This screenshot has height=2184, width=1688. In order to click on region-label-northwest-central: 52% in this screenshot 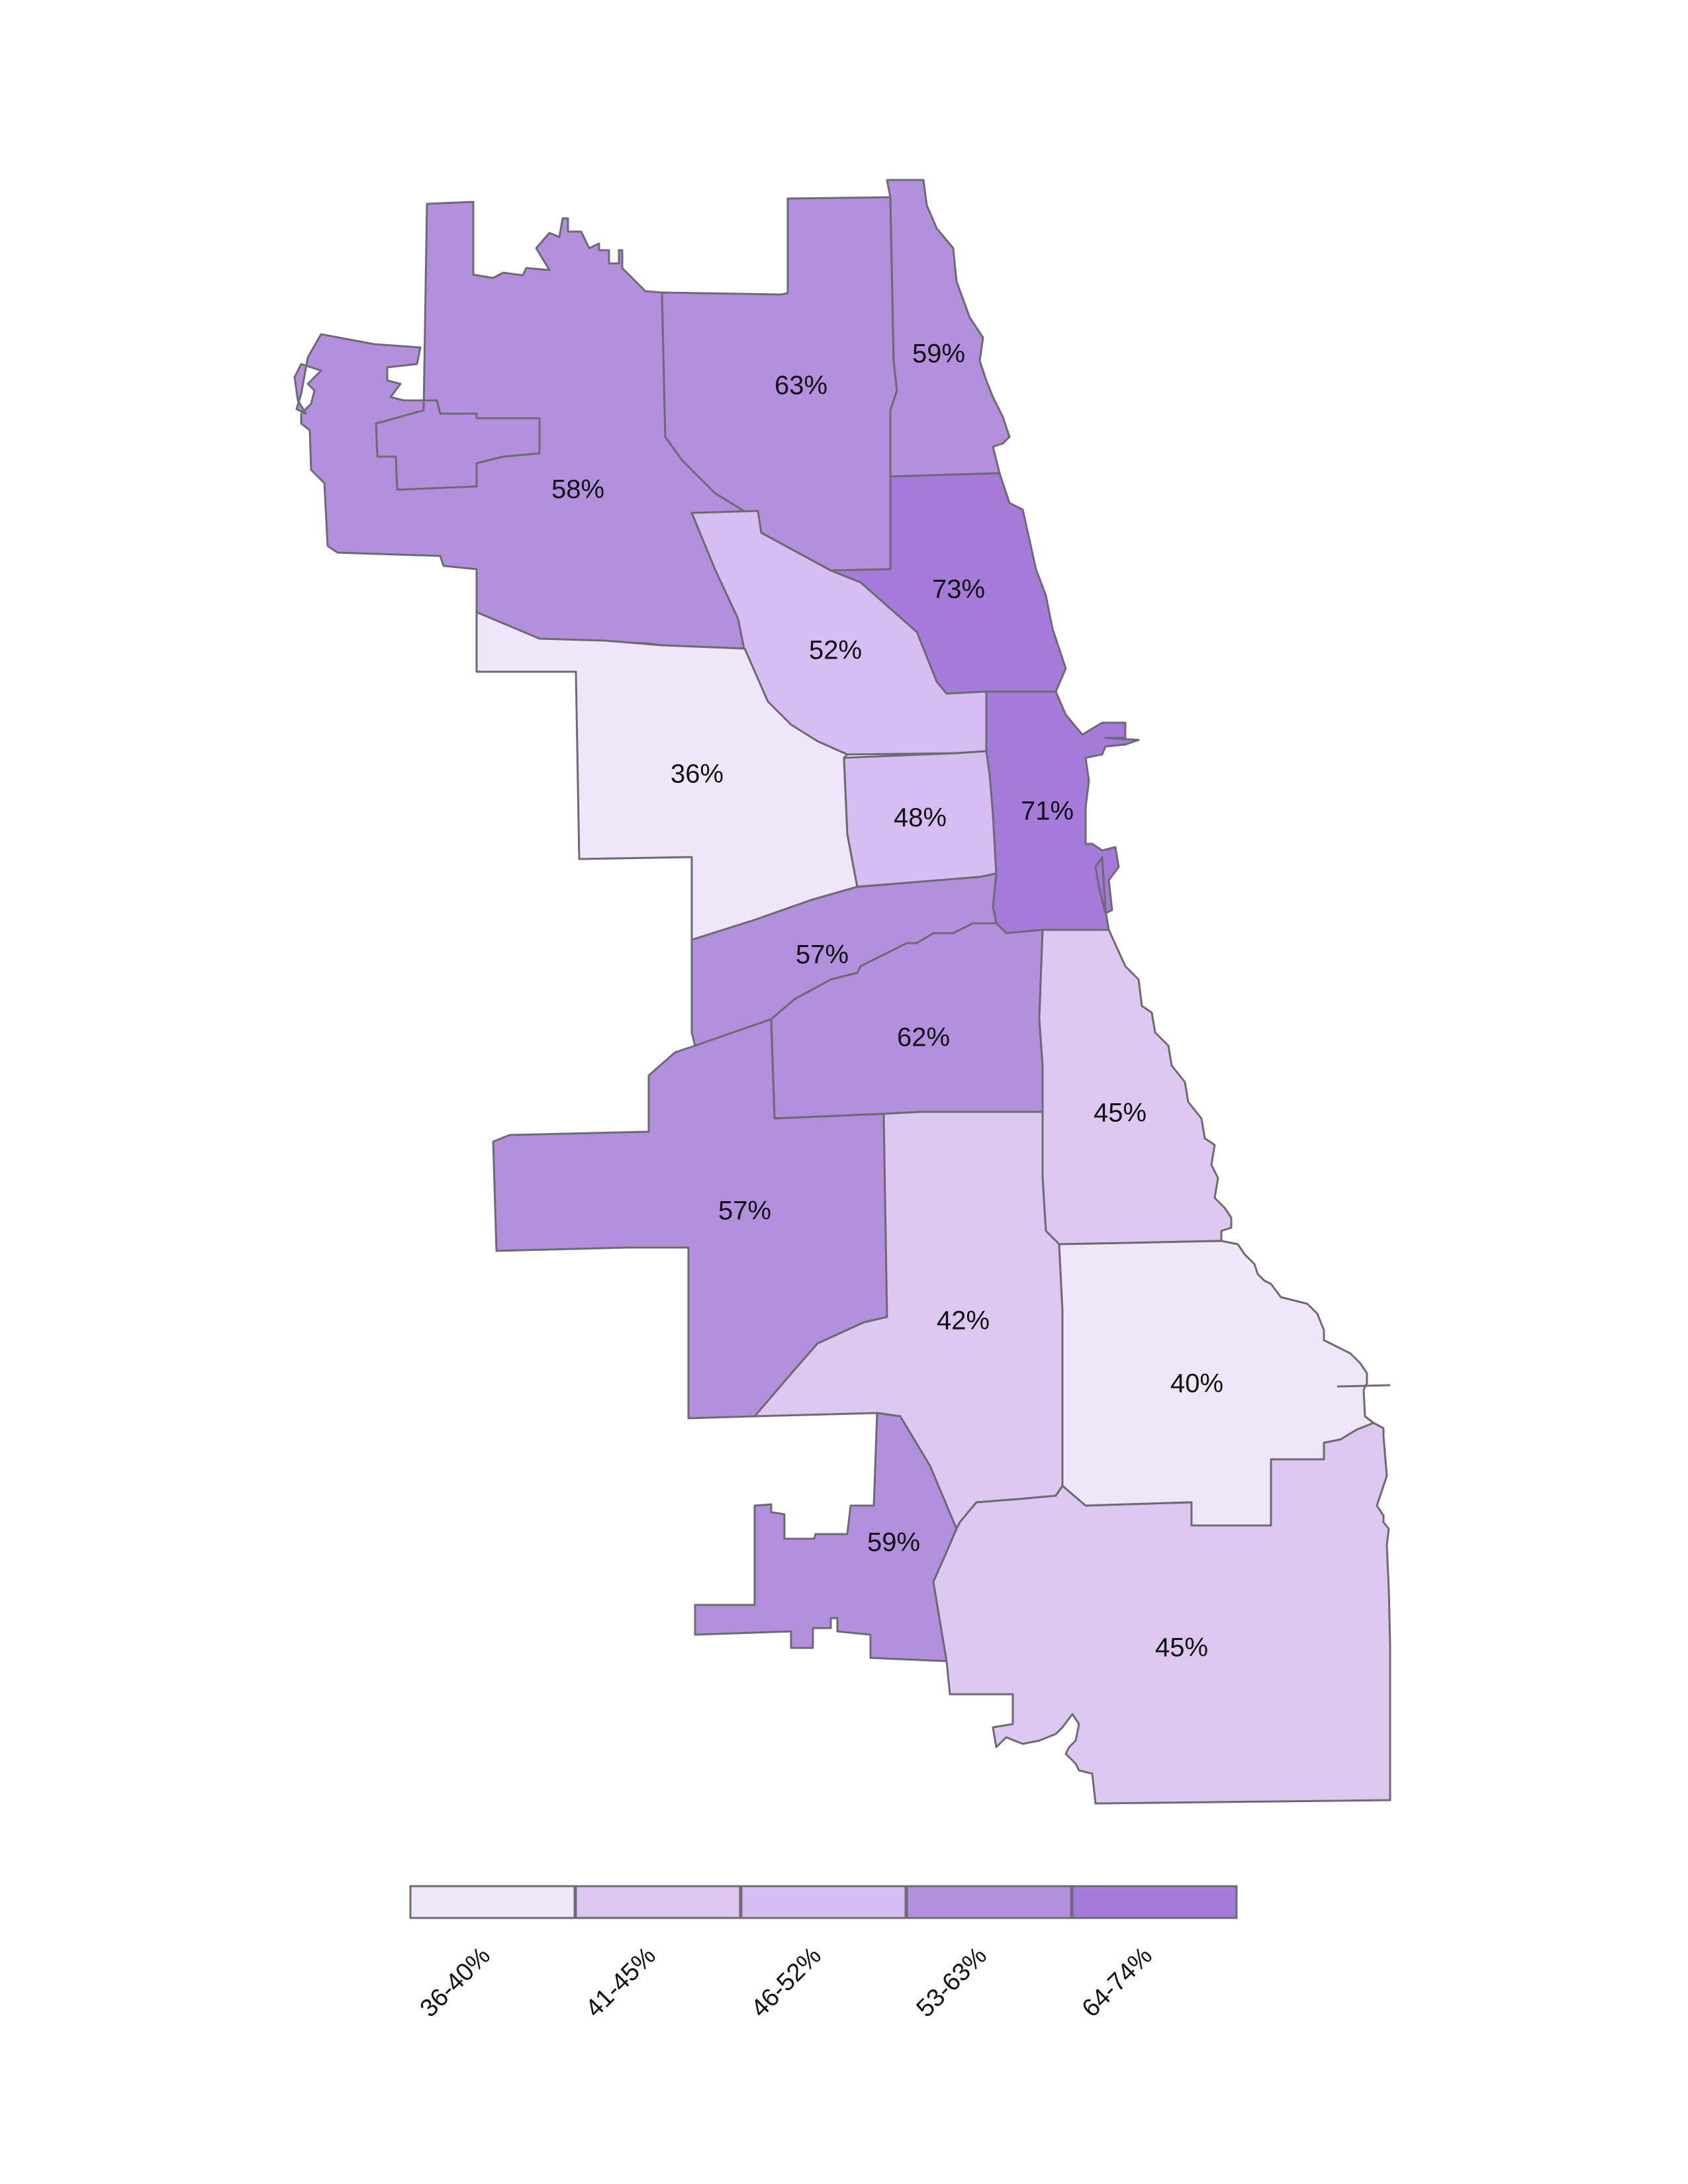, I will do `click(835, 650)`.